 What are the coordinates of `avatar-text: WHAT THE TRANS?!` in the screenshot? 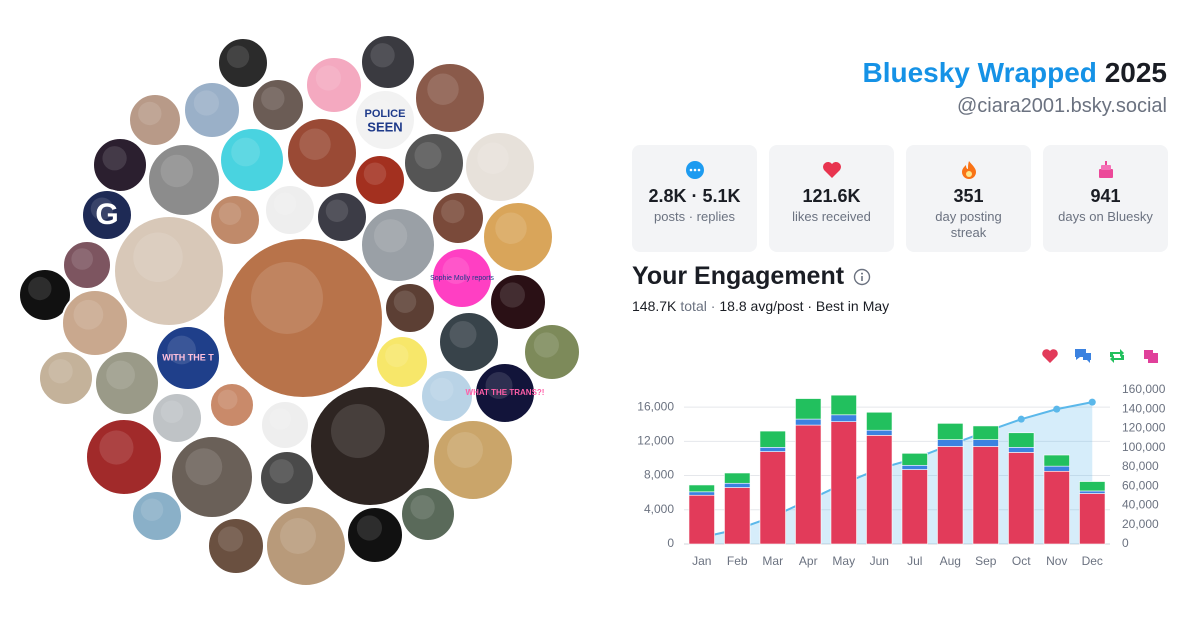 It's located at (505, 392).